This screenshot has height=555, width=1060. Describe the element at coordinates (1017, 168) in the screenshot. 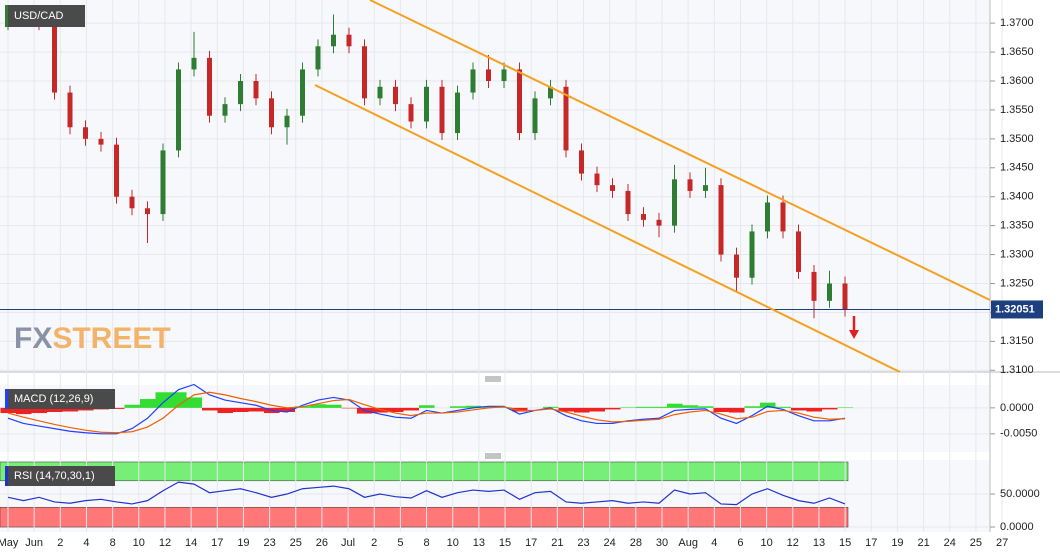

I see `y-tick-label: 1.3450` at that location.